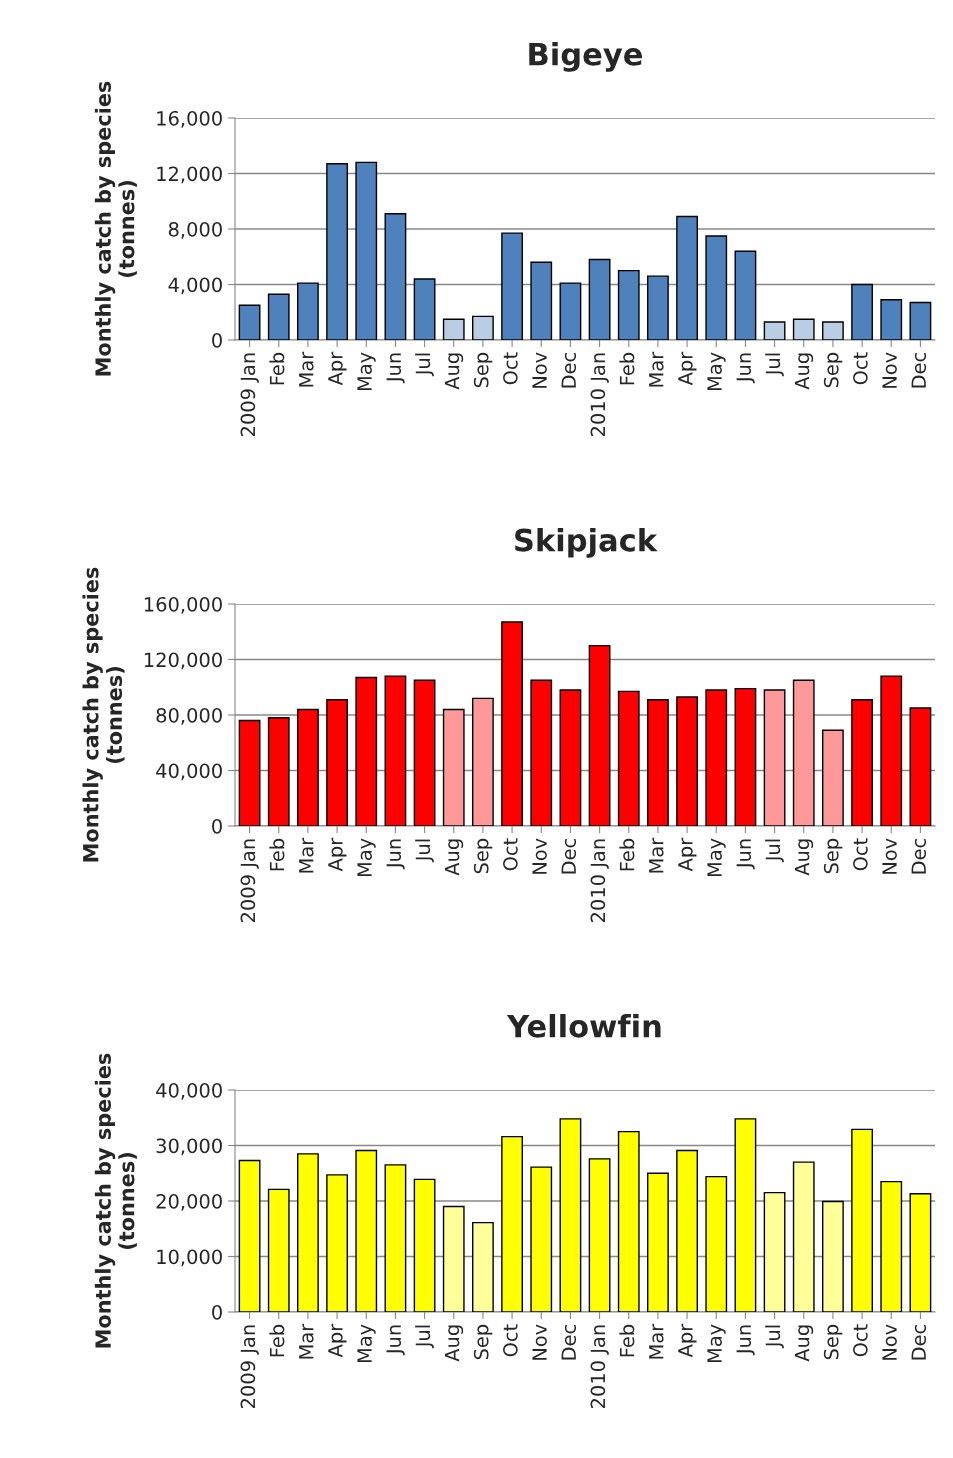 Image resolution: width=953 pixels, height=1458 pixels. I want to click on y-tick-label: 160,000, so click(183, 605).